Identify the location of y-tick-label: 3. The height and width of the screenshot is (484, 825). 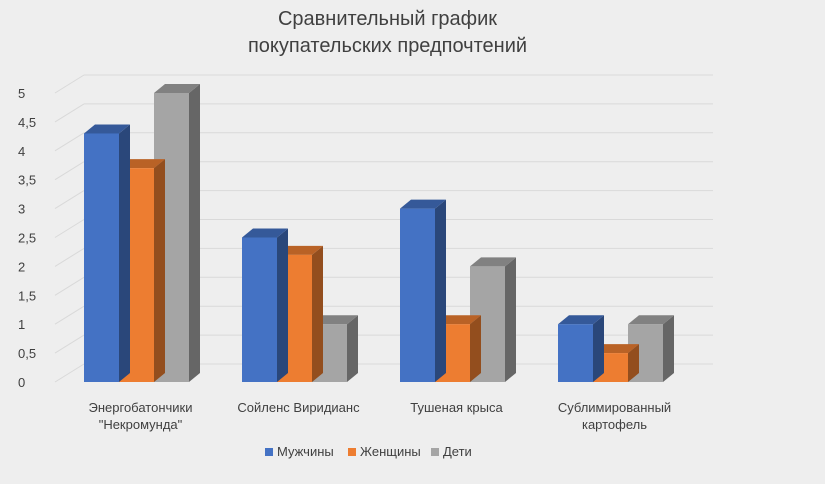
(21, 209).